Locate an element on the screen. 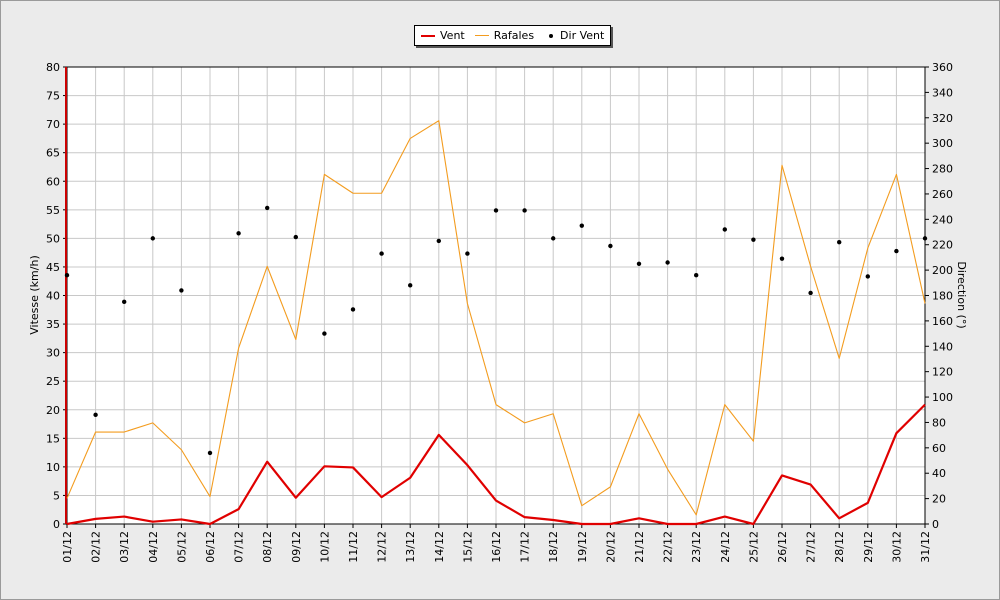 This screenshot has height=600, width=1000. y-tick-label: 5 is located at coordinates (56, 495).